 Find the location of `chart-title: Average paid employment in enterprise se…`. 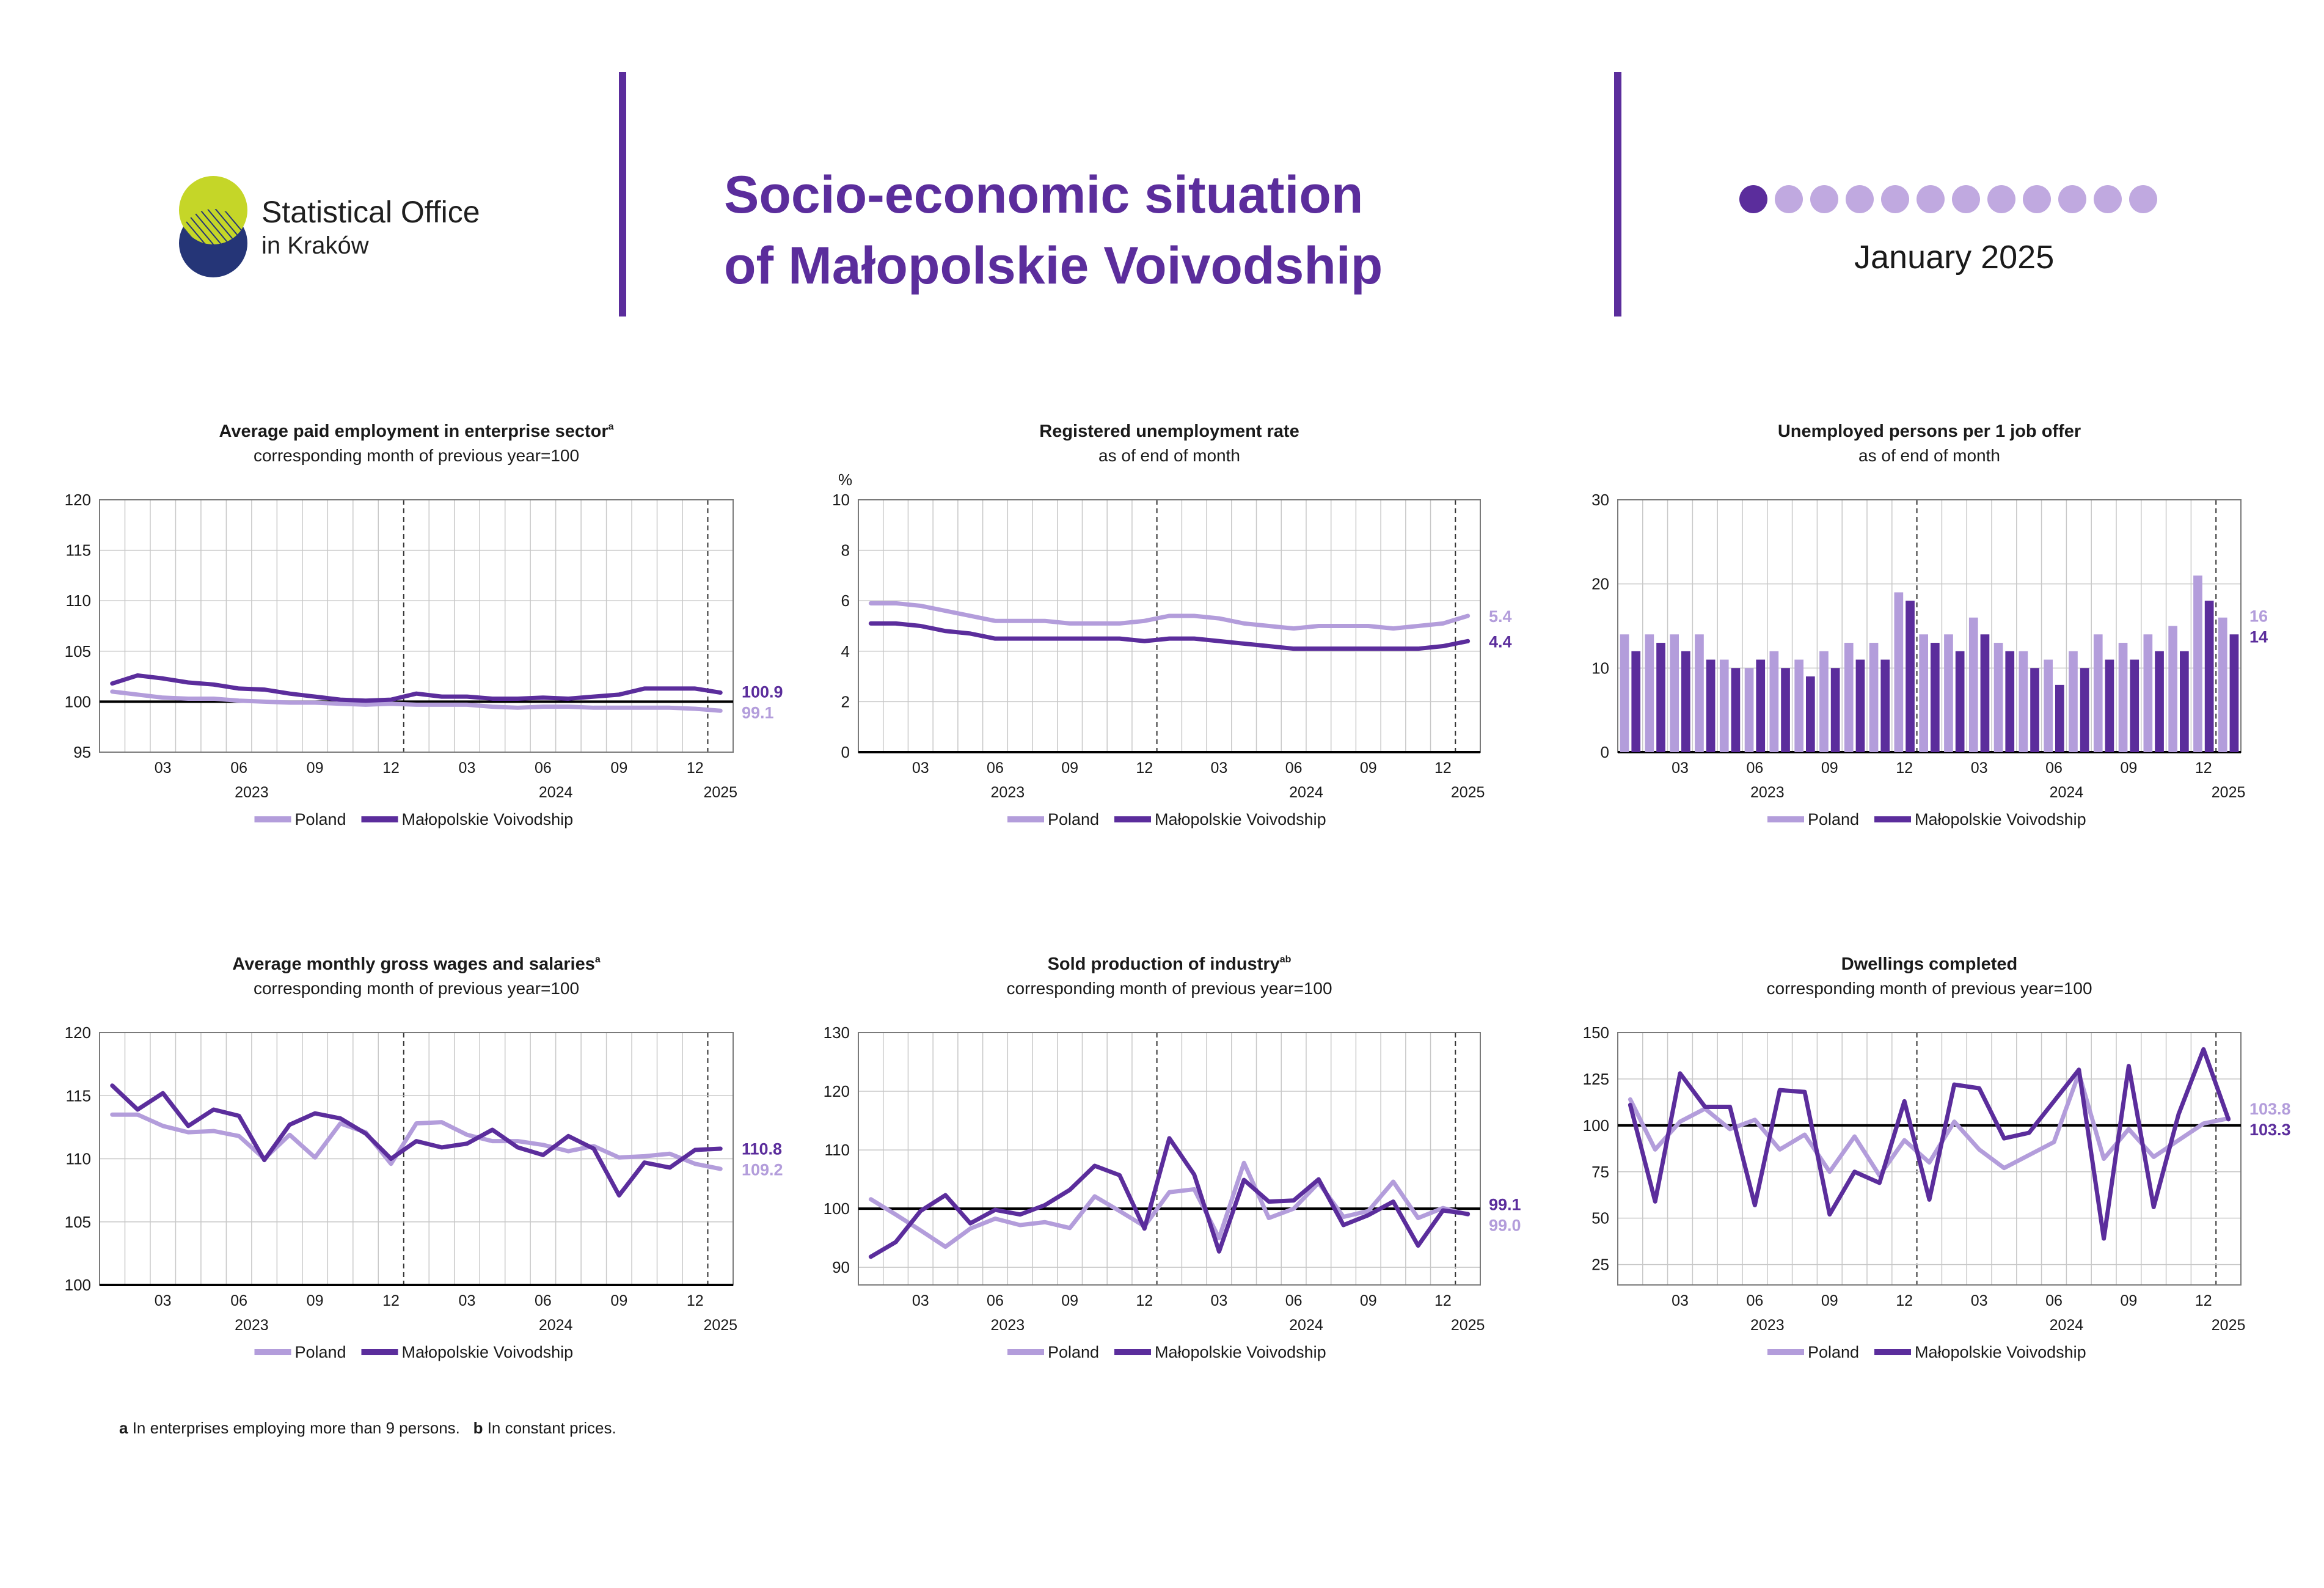

chart-title: Average paid employment in enterprise se… is located at coordinates (416, 431).